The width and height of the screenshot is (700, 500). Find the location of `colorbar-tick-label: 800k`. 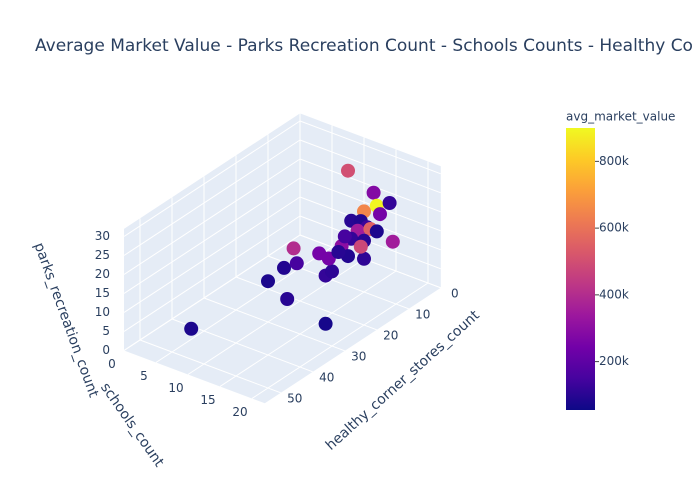

colorbar-tick-label: 800k is located at coordinates (614, 161).